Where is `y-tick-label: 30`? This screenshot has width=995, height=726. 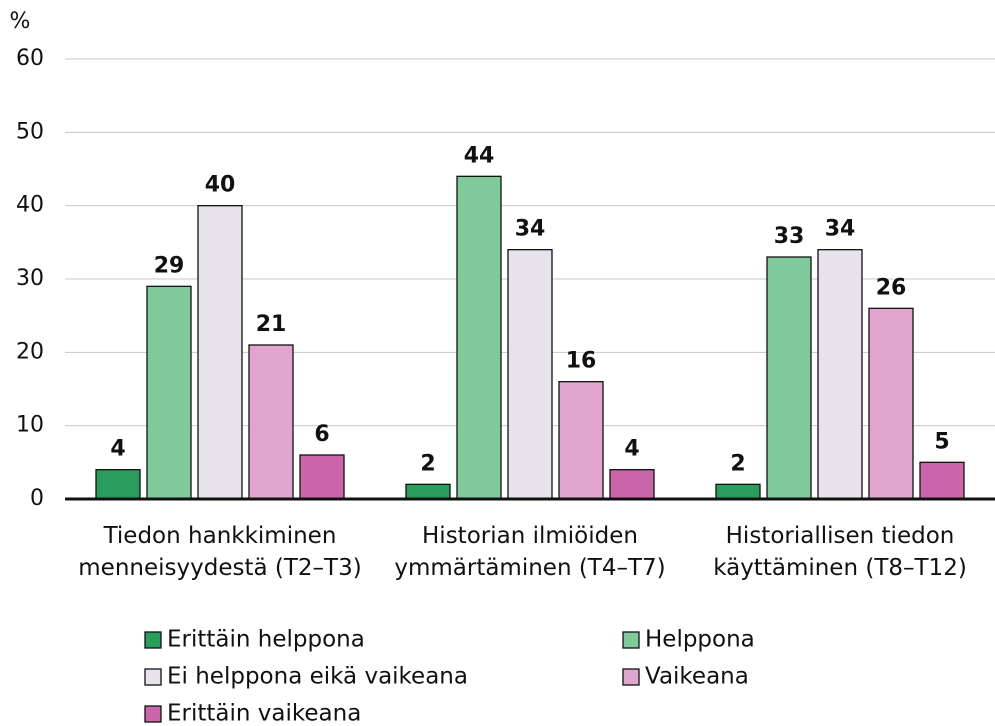 y-tick-label: 30 is located at coordinates (30, 278).